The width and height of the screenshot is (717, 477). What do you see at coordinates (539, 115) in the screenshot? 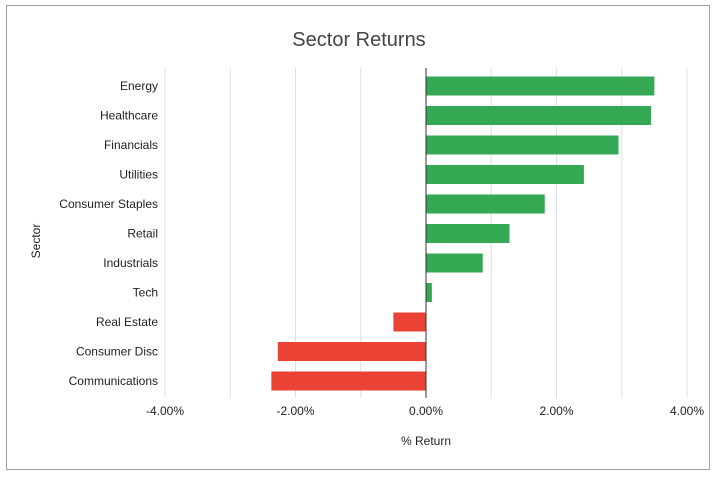
I see `bar-healthcare` at bounding box center [539, 115].